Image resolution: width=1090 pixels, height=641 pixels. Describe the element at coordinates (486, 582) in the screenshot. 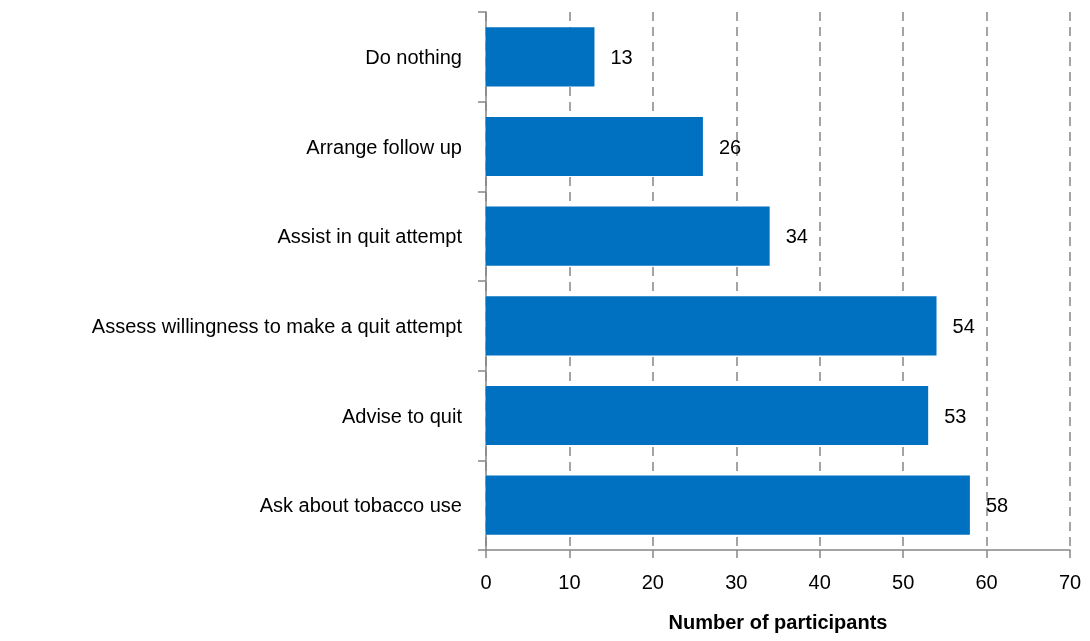

I see `x-tick-label: 0` at that location.